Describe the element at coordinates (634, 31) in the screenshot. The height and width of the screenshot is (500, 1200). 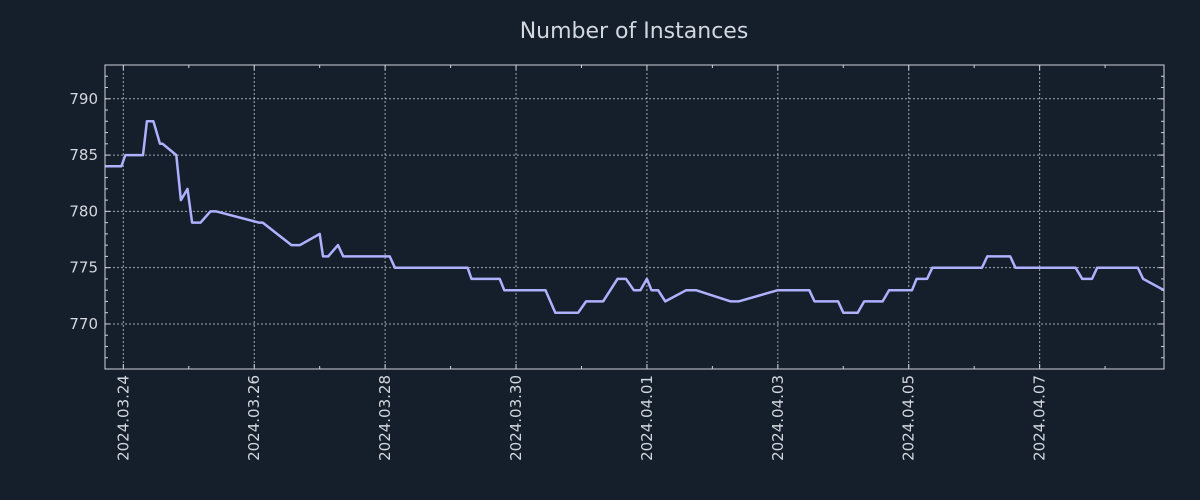
I see `chart-title: Number of Instances` at that location.